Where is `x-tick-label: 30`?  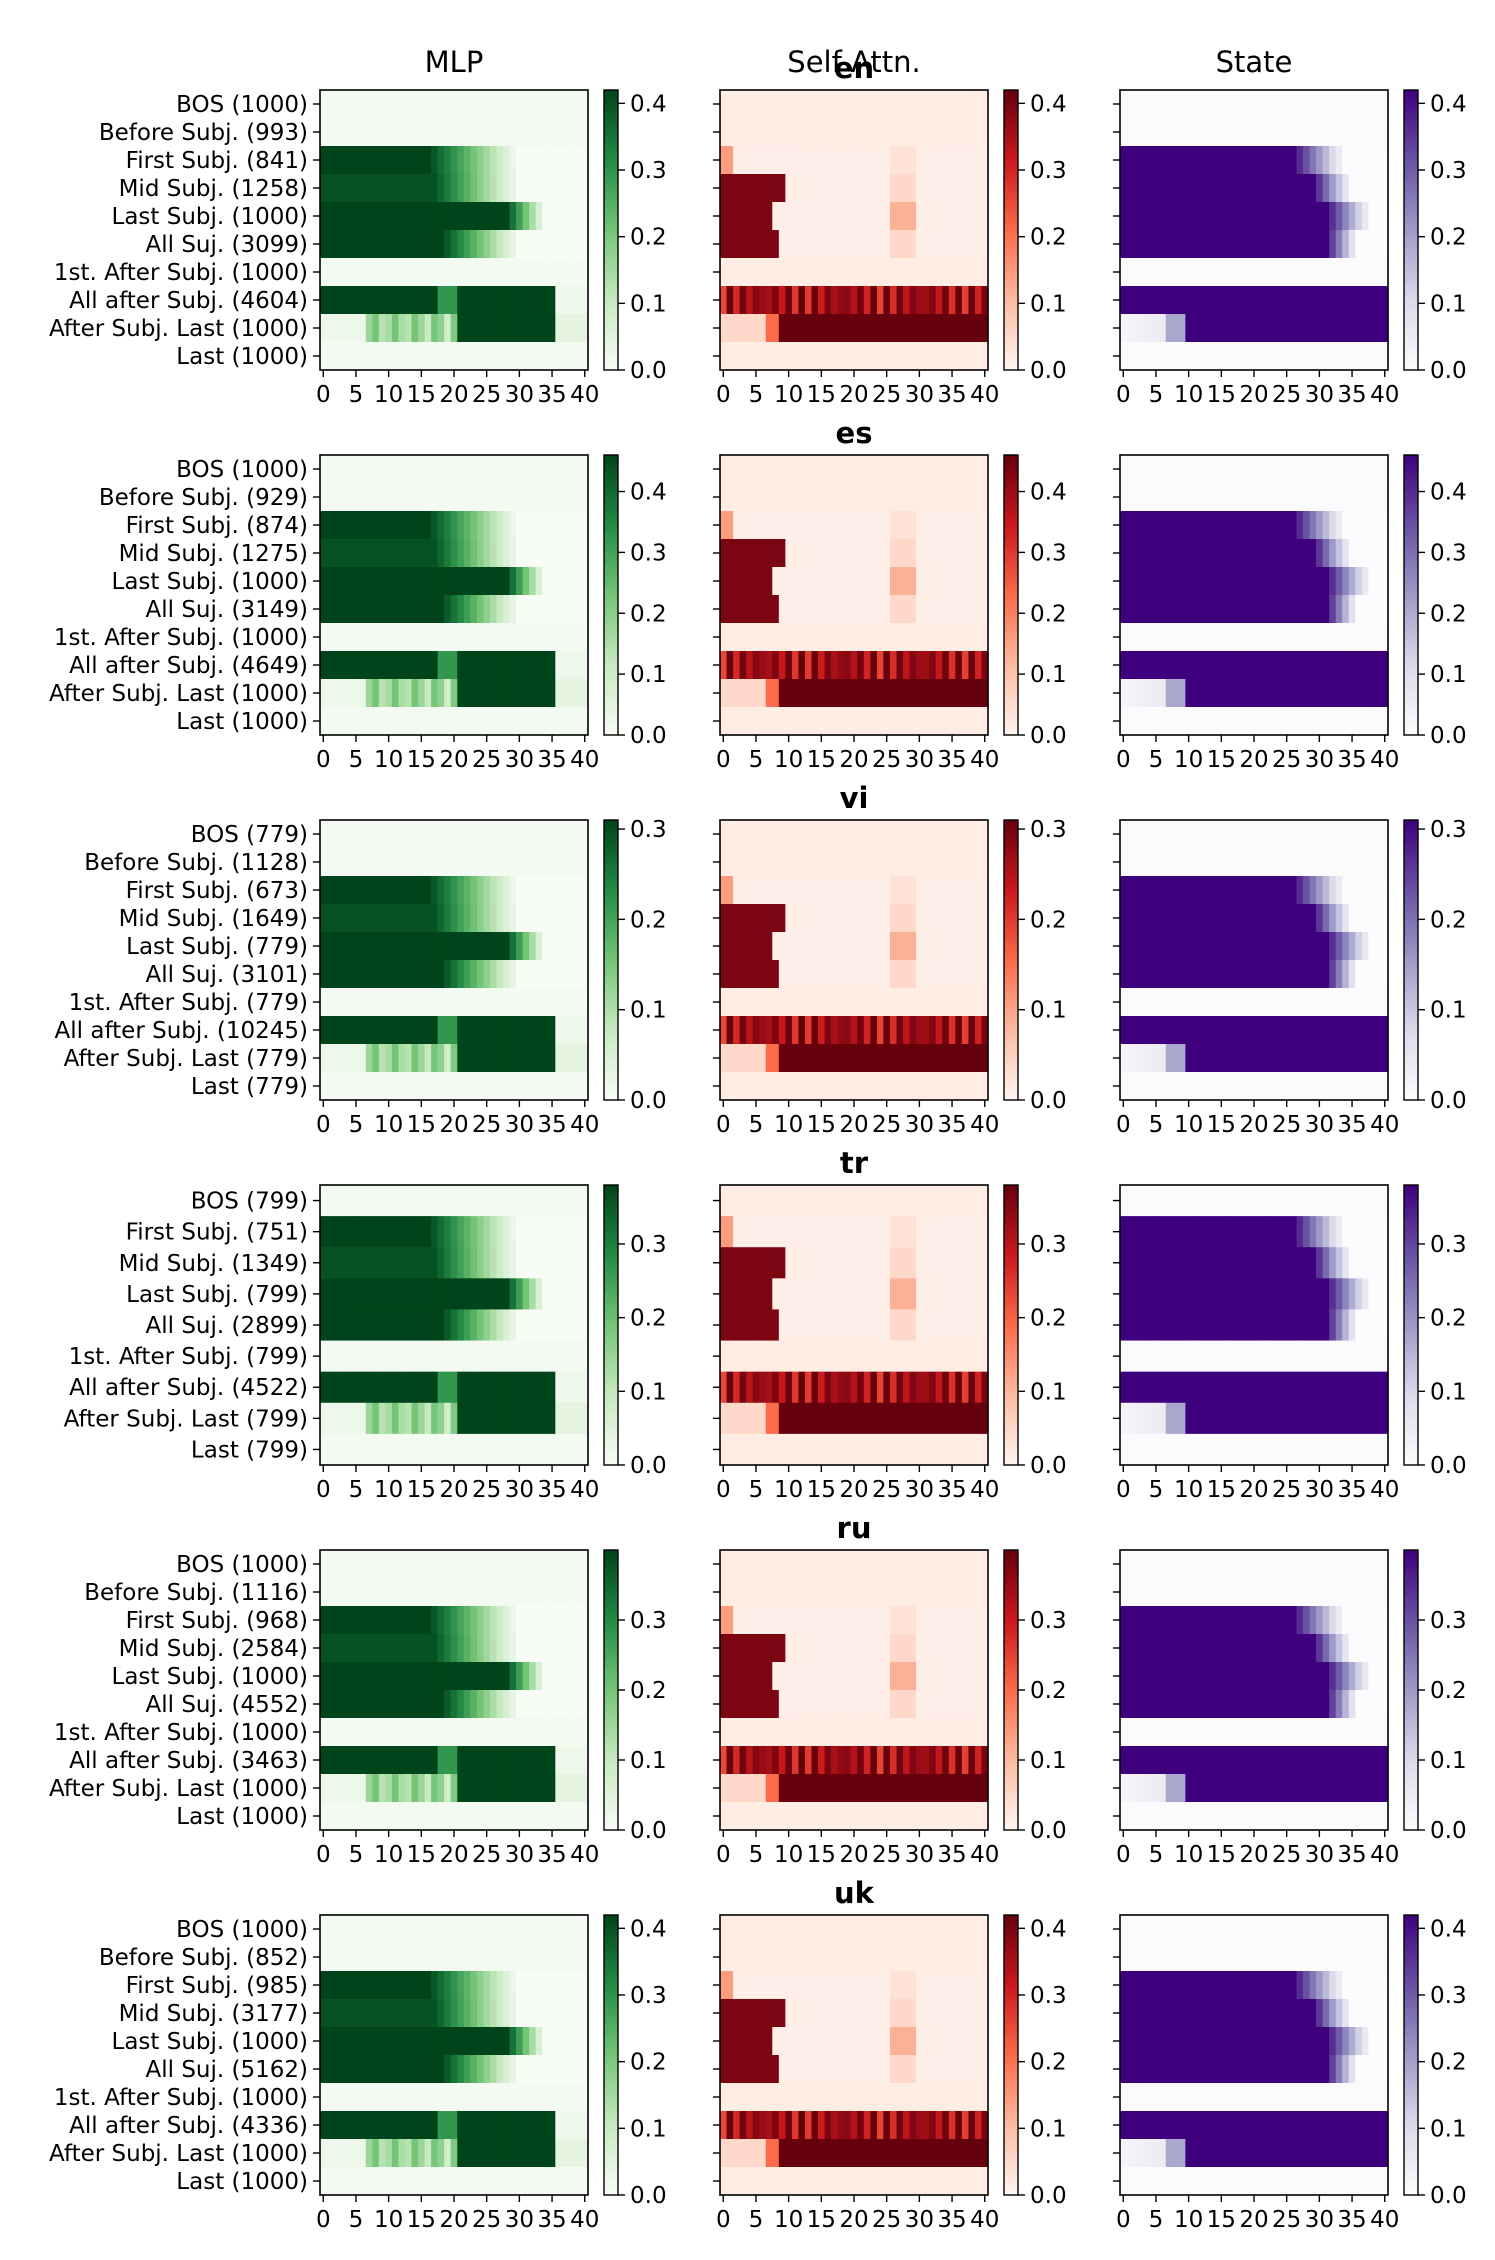 x-tick-label: 30 is located at coordinates (1319, 1125).